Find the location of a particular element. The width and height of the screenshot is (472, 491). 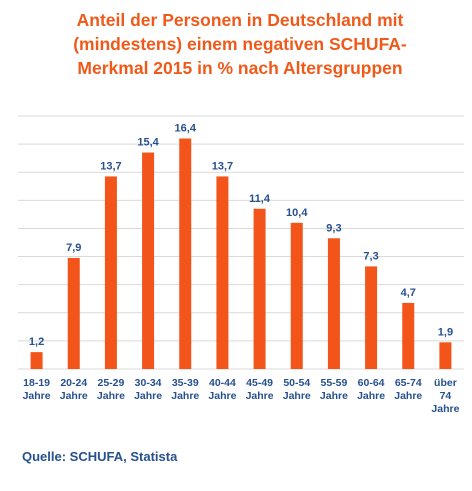

data-label: 7,9 is located at coordinates (73, 248).